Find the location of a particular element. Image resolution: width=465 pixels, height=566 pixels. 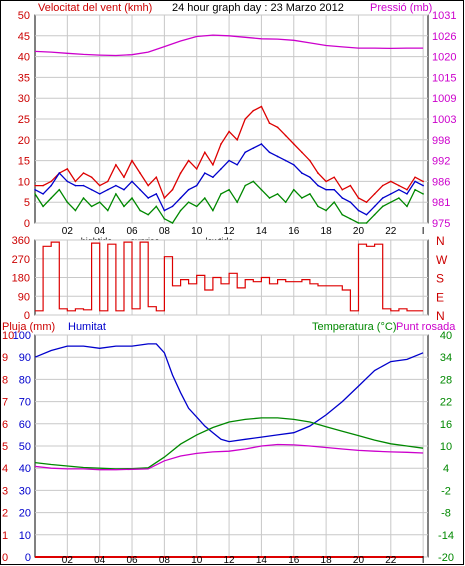

pressure-tick-label: 1031 is located at coordinates (444, 16).